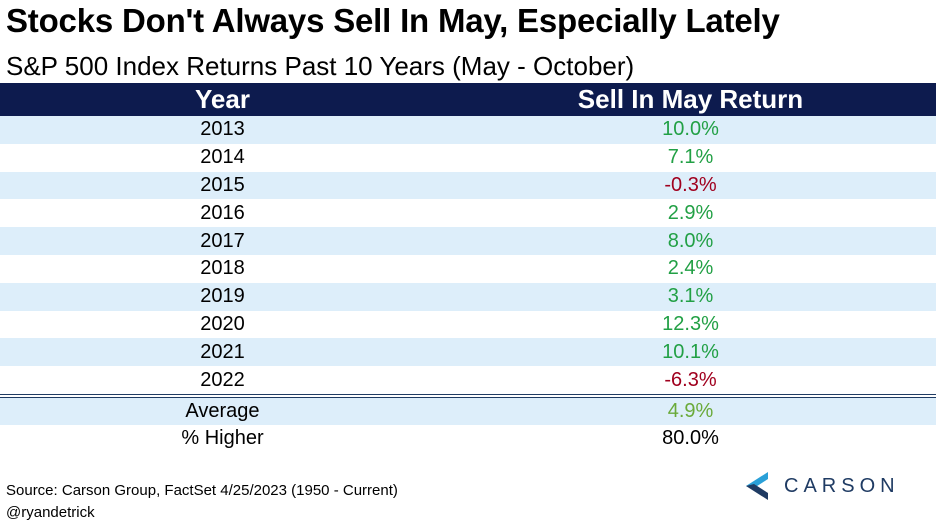 Image resolution: width=936 pixels, height=525 pixels. Describe the element at coordinates (690, 99) in the screenshot. I see `header-return: Sell In May Return` at that location.